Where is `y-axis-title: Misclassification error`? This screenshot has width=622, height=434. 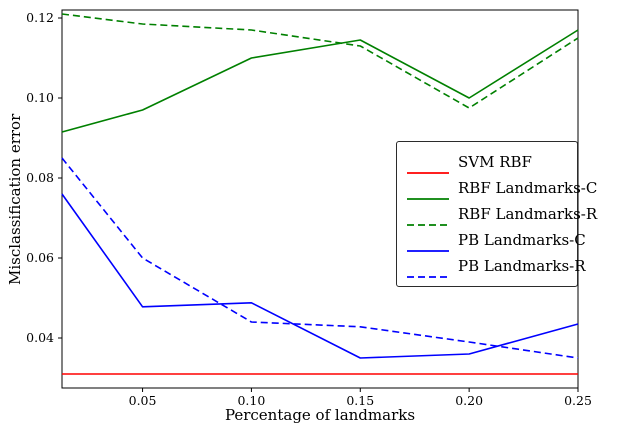 y-axis-title: Misclassification error is located at coordinates (15, 199).